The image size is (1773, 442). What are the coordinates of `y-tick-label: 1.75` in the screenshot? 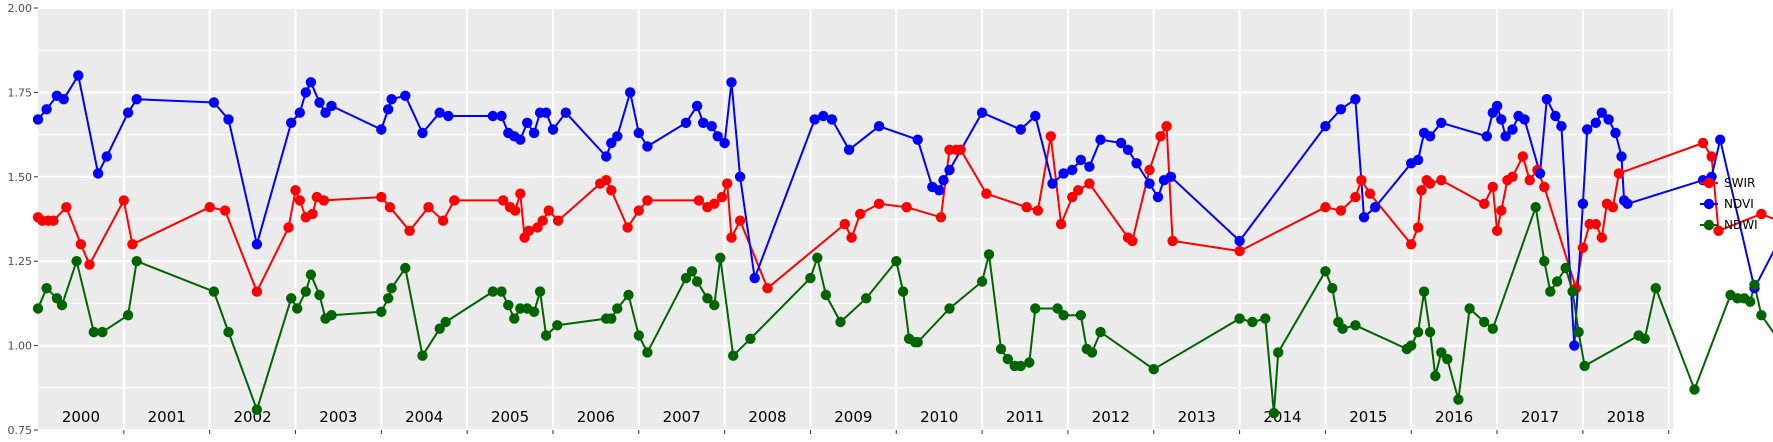 It's located at (20, 92).